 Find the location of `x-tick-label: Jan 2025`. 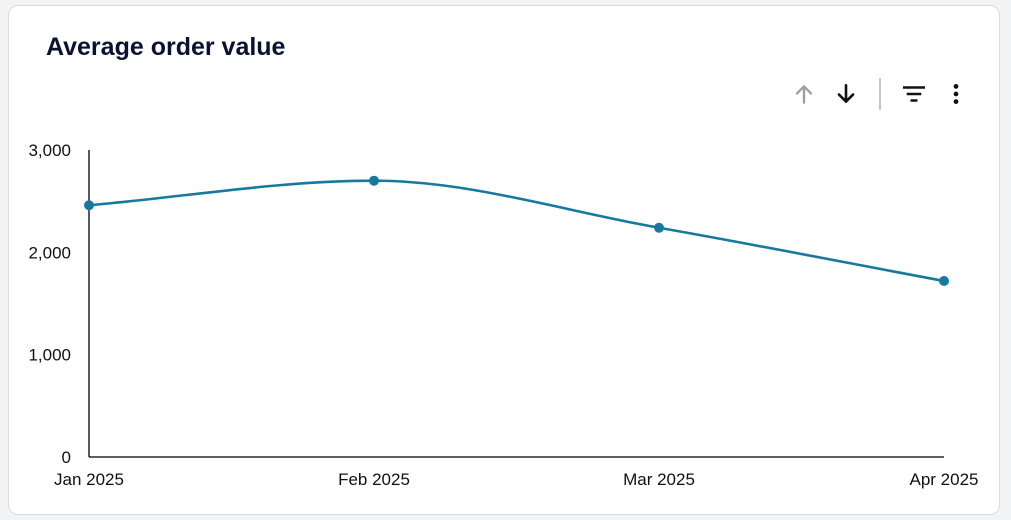

x-tick-label: Jan 2025 is located at coordinates (89, 479).